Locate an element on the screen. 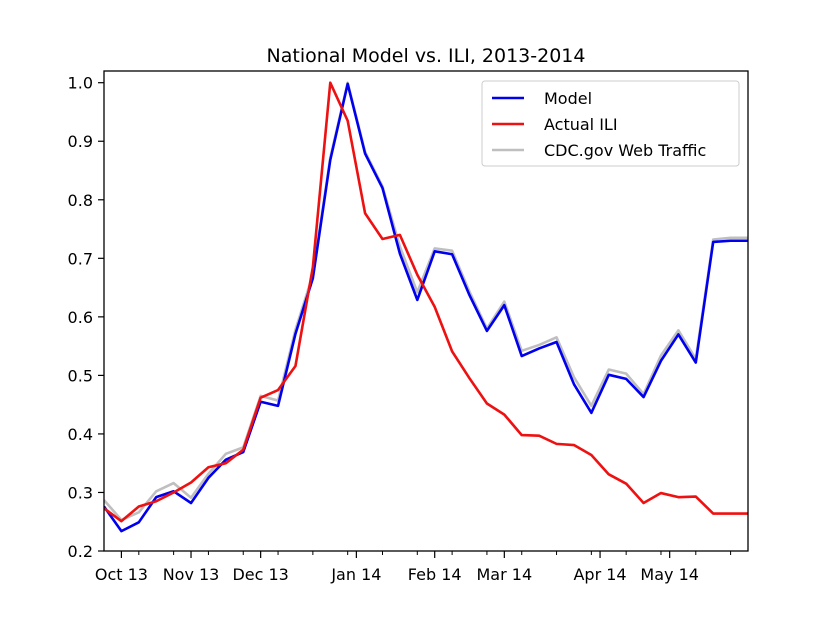 This screenshot has width=830, height=622. legend-label: CDC.gov Web Traffic is located at coordinates (625, 150).